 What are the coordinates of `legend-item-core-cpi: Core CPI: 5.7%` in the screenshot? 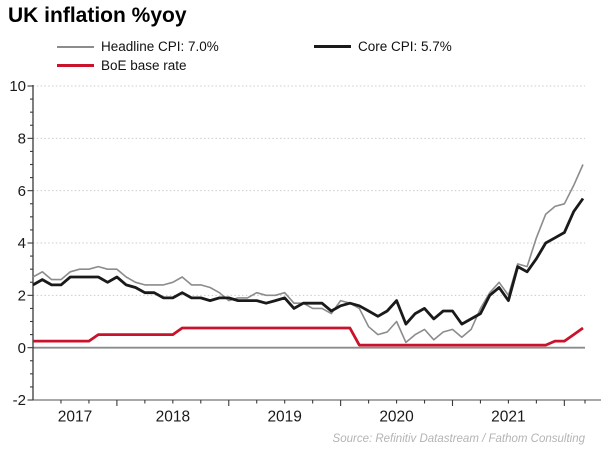 It's located at (383, 46).